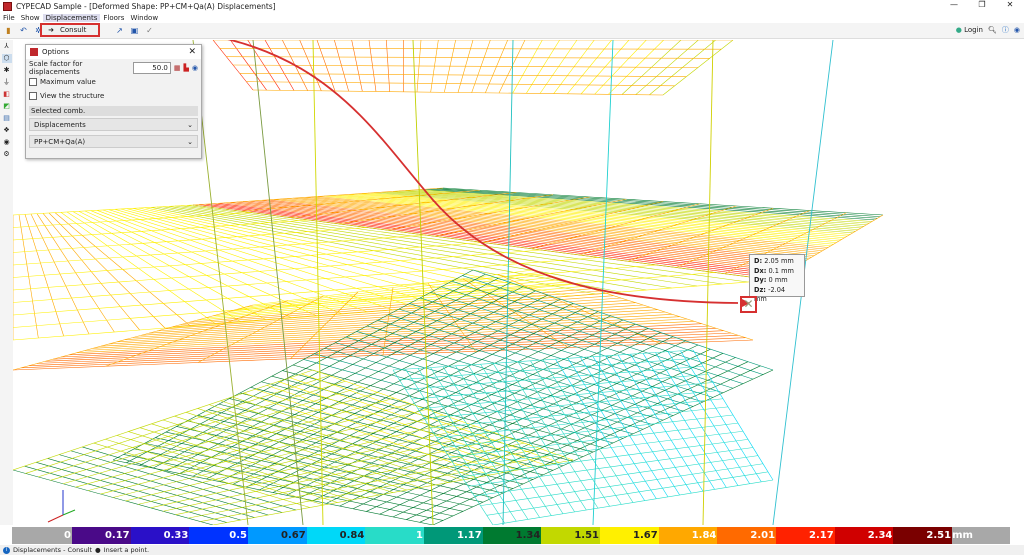  I want to click on gradient-icon: ◩, so click(6, 106).